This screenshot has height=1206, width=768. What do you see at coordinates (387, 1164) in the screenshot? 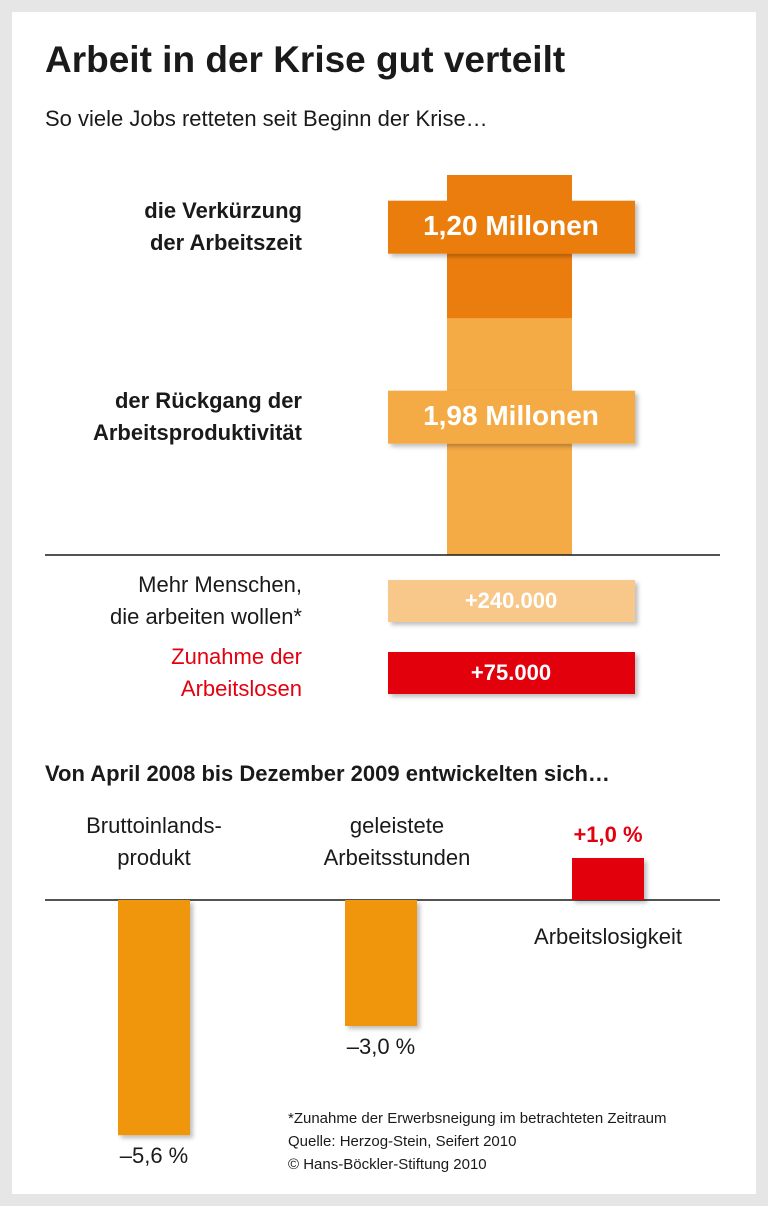
I see `note: © Hans-Böckler-Stiftung 2010` at bounding box center [387, 1164].